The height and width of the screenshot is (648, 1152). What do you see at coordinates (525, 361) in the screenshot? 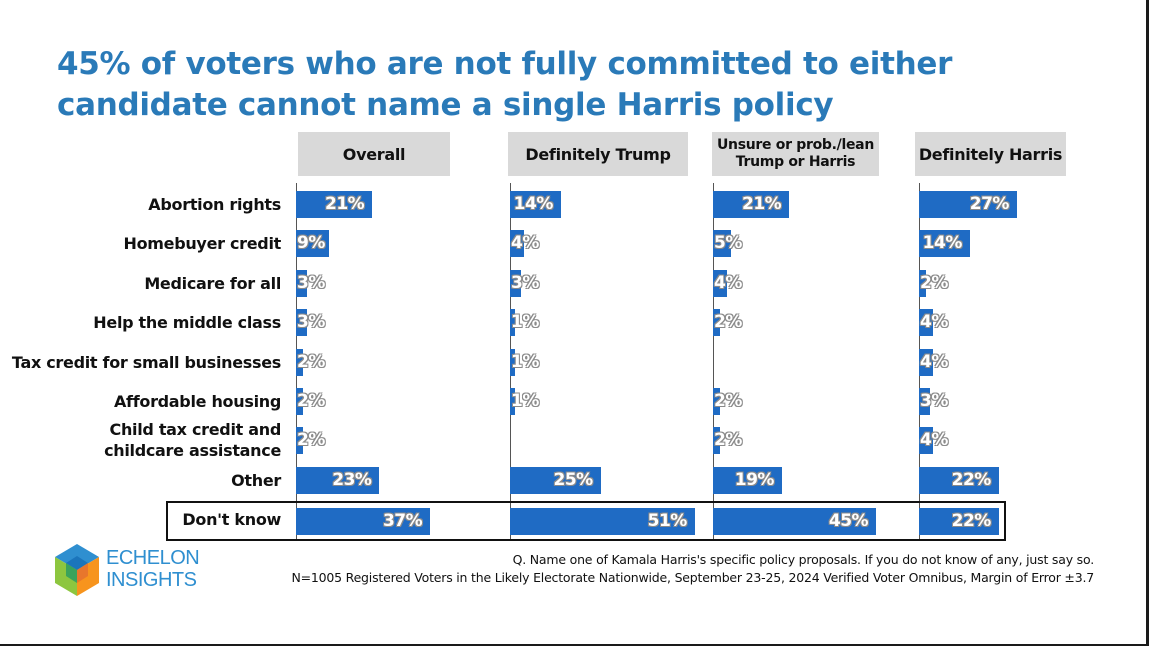
I see `value-label-definitely-trump-tax-credit-for-small-businesses: 1%` at bounding box center [525, 361].